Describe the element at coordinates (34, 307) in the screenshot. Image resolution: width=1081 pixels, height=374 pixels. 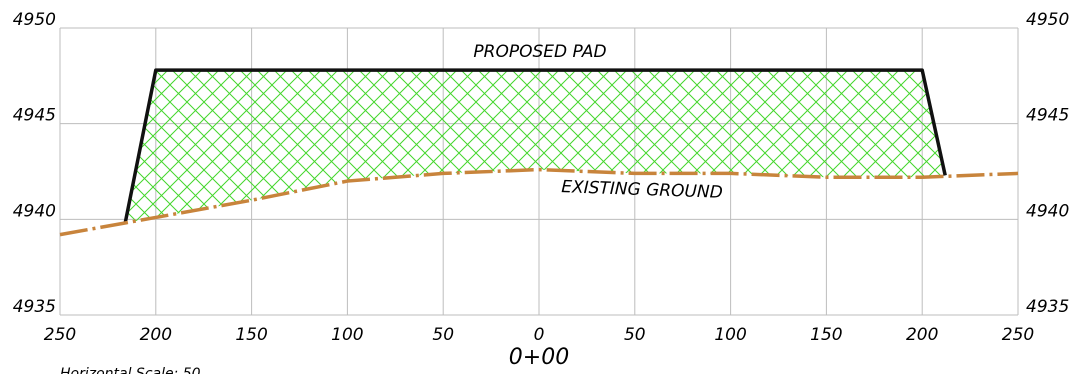
I see `y-tick-label: 4935` at that location.